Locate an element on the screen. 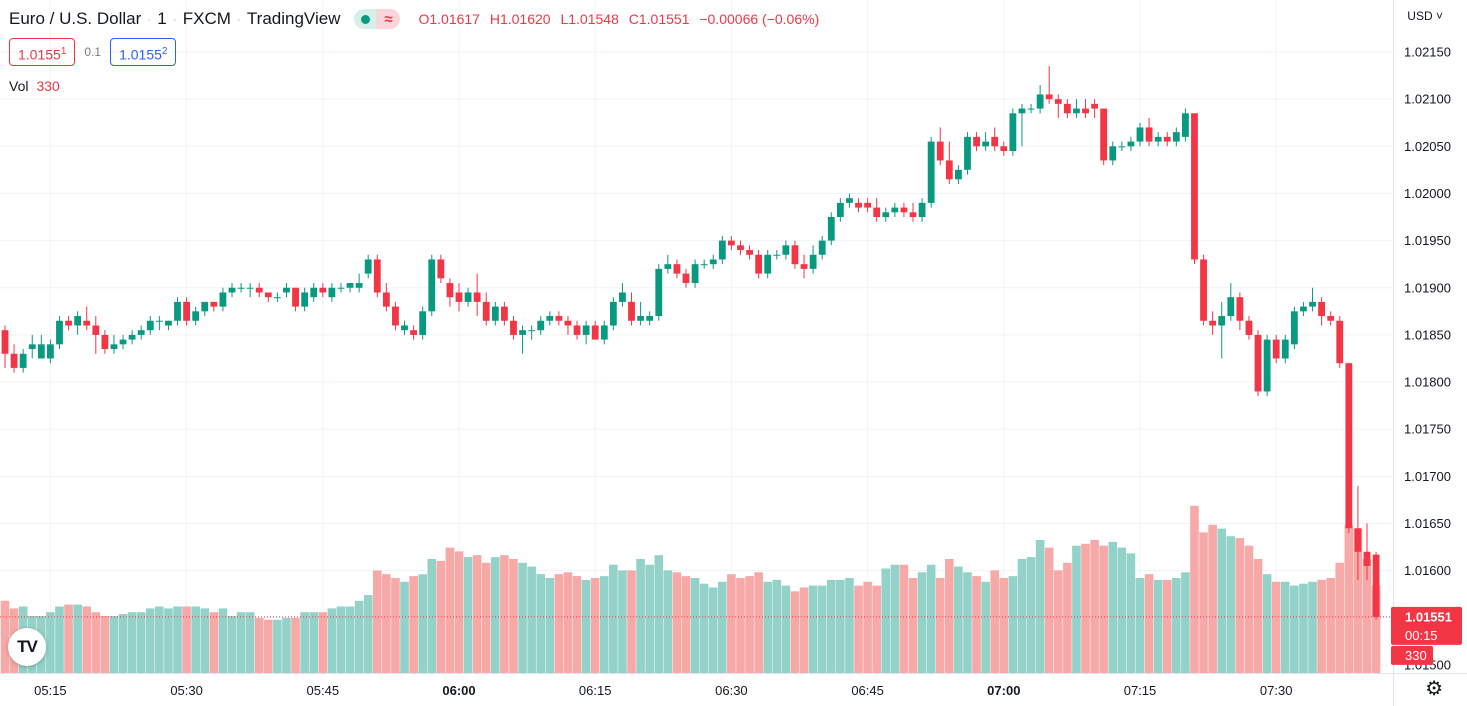 Image resolution: width=1467 pixels, height=706 pixels. tradingview-logo-icon: TV is located at coordinates (27, 647).